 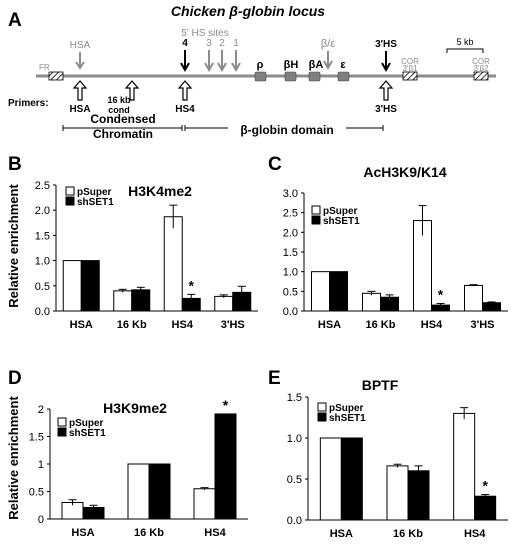 I want to click on y-tick-label: 2.5, so click(x=42, y=186).